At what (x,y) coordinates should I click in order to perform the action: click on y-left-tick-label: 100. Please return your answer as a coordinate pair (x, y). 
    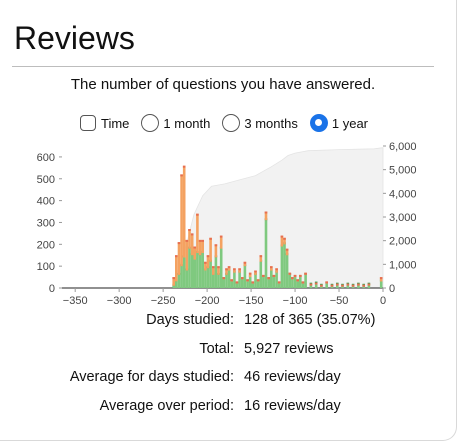
    Looking at the image, I should click on (46, 267).